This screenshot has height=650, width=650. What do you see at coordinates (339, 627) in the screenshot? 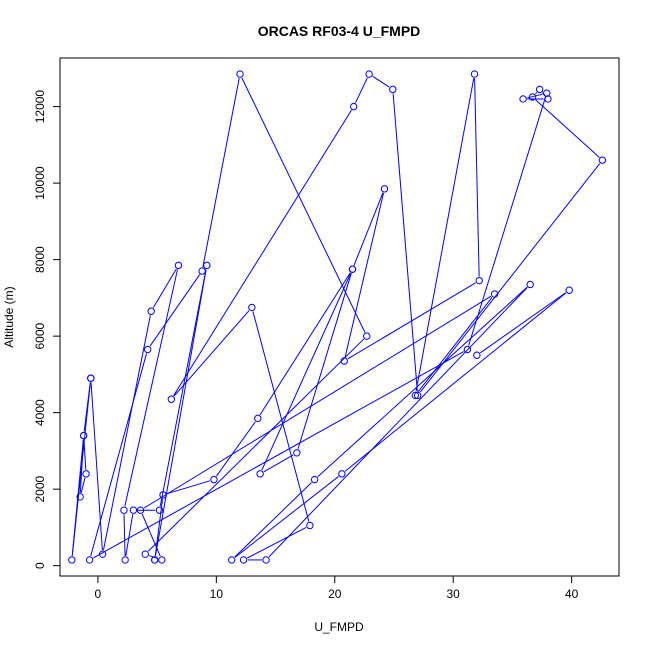
I see `x-axis-label: U_FMPD` at bounding box center [339, 627].